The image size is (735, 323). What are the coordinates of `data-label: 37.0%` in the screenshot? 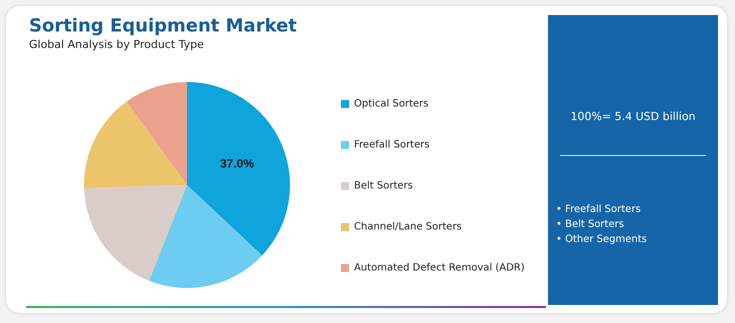 It's located at (237, 163).